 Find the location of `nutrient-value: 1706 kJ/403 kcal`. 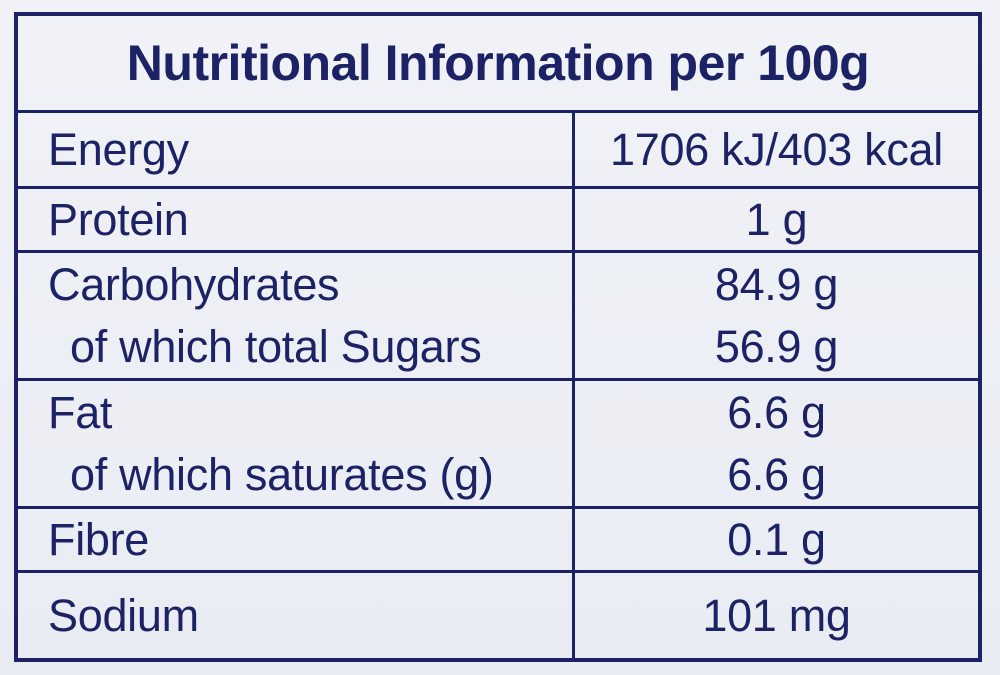

nutrient-value: 1706 kJ/403 kcal is located at coordinates (776, 149).